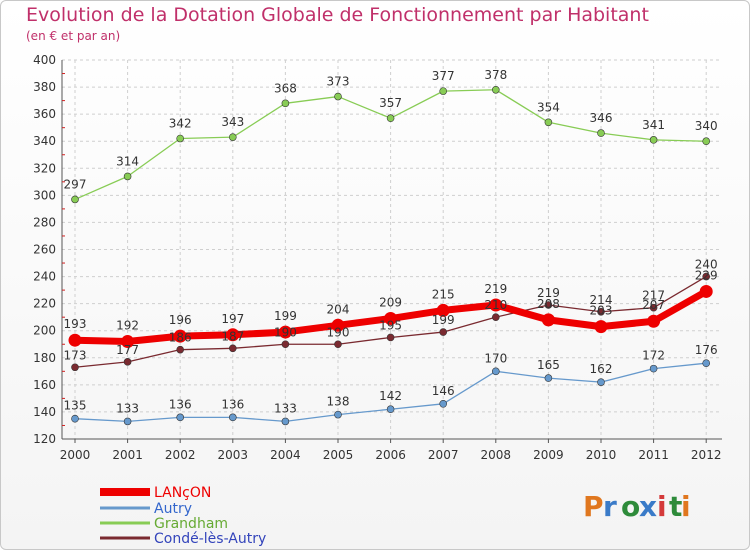 This screenshot has height=550, width=750. Describe the element at coordinates (180, 320) in the screenshot. I see `data-label: 196` at that location.